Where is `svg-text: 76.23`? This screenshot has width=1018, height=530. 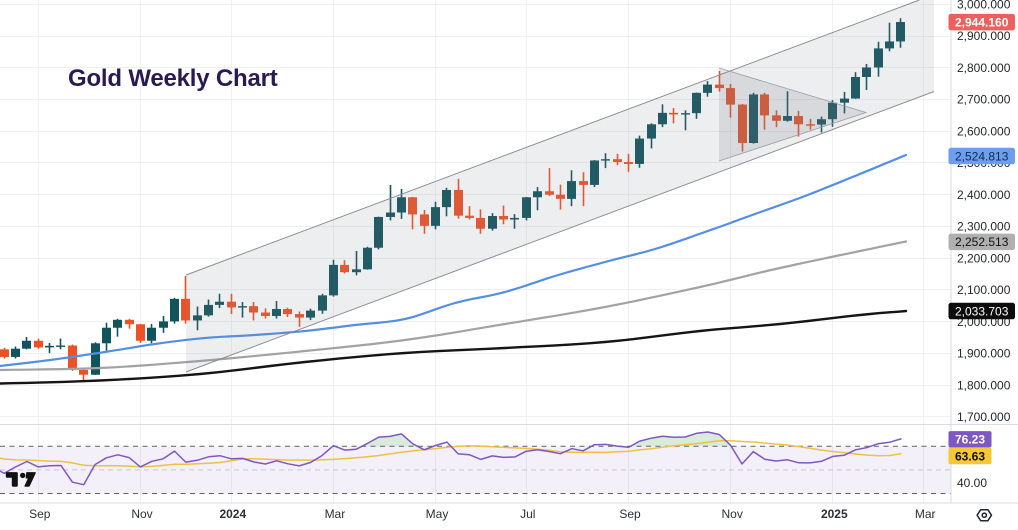 svg-text: 76.23 is located at coordinates (970, 440).